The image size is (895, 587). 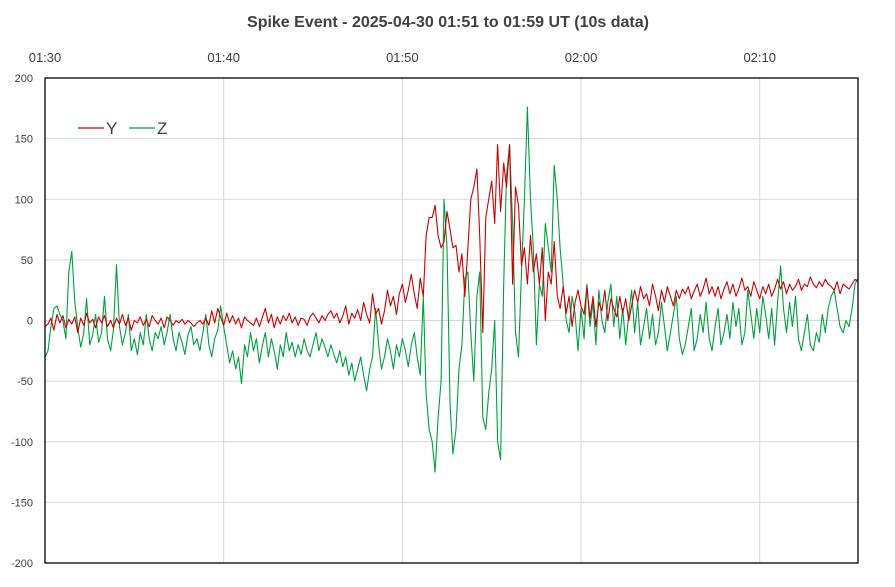 I want to click on y-tick-label: 0, so click(x=30, y=322).